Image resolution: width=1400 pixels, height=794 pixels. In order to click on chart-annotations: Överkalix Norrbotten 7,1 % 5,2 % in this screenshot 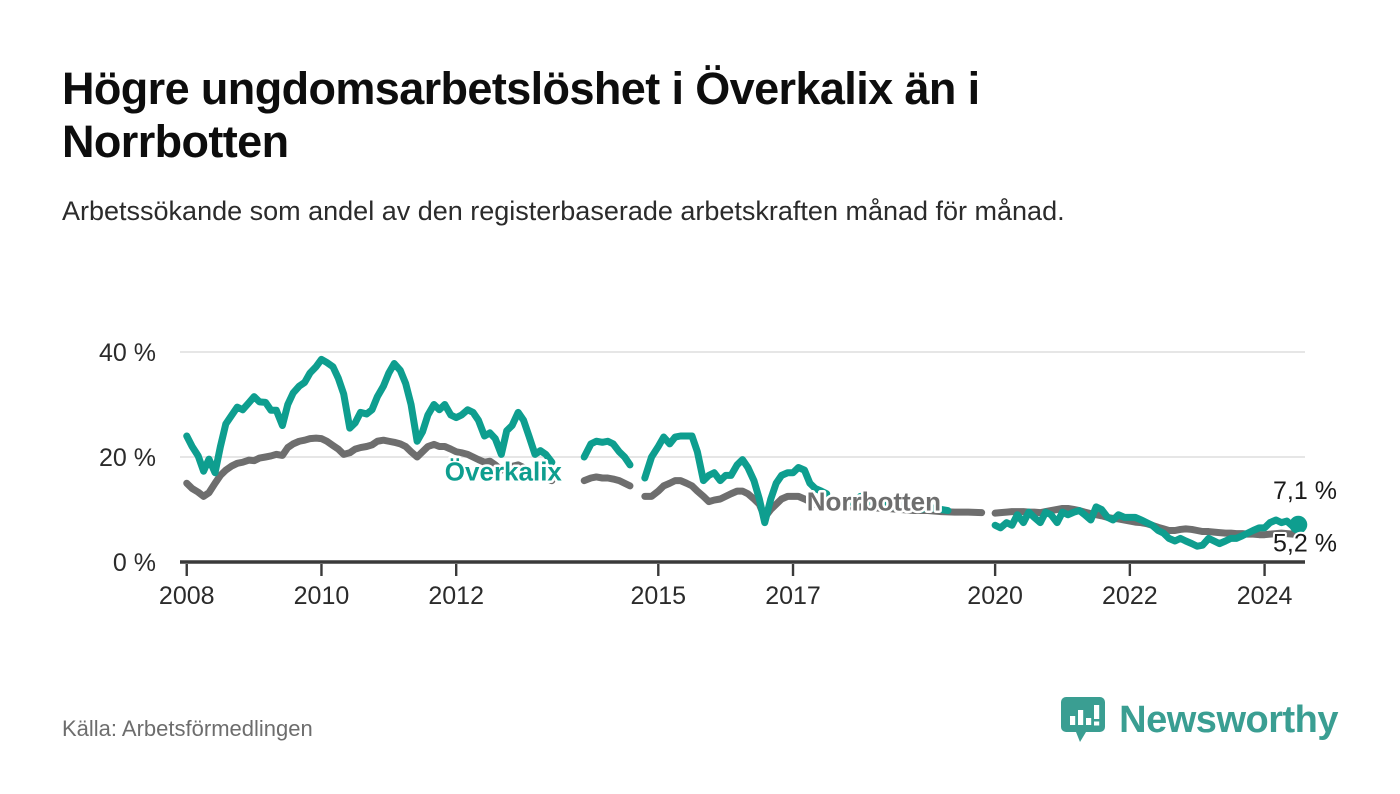, I will do `click(890, 506)`.